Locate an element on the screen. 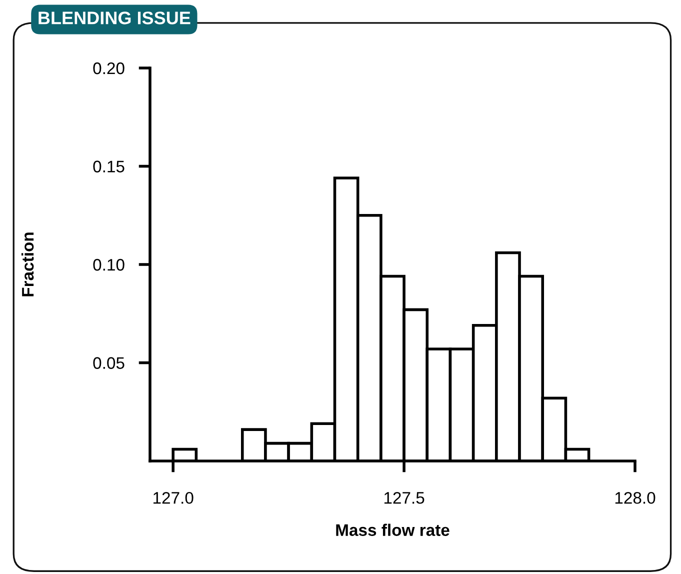  chart-title: BLENDING ISSUE is located at coordinates (114, 18).